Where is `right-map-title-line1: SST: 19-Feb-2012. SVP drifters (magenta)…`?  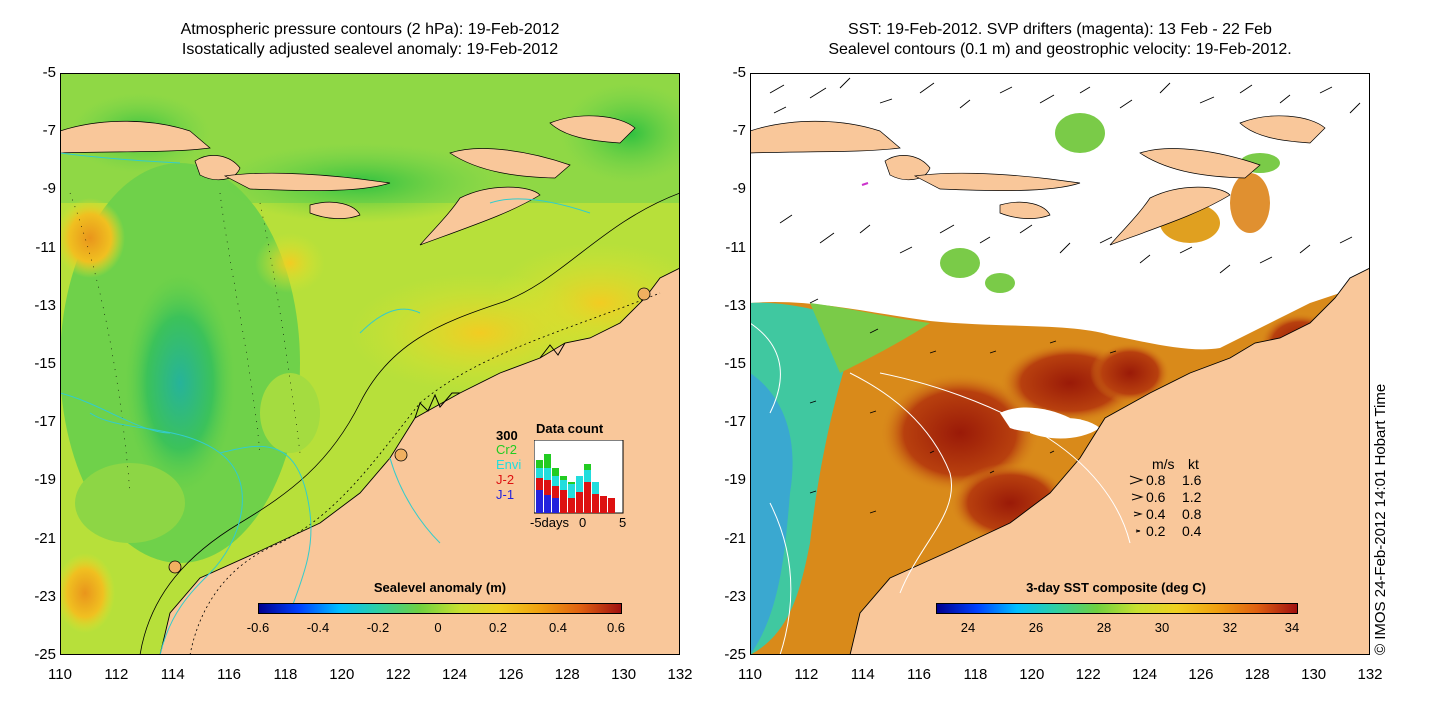 right-map-title-line1: SST: 19-Feb-2012. SVP drifters (magenta)… is located at coordinates (1060, 29).